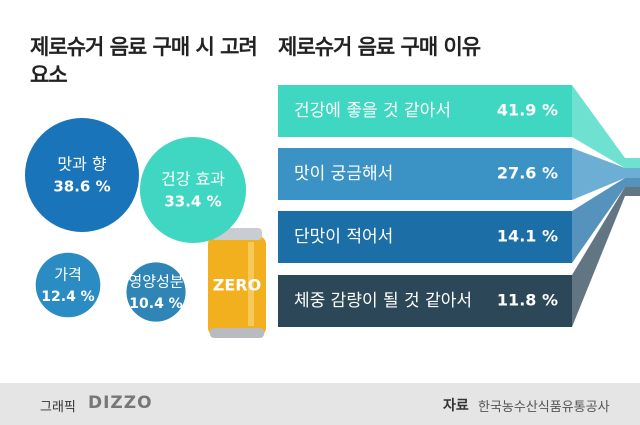 The image size is (640, 425). Describe the element at coordinates (155, 282) in the screenshot. I see `bubble-label: 영양성분` at that location.